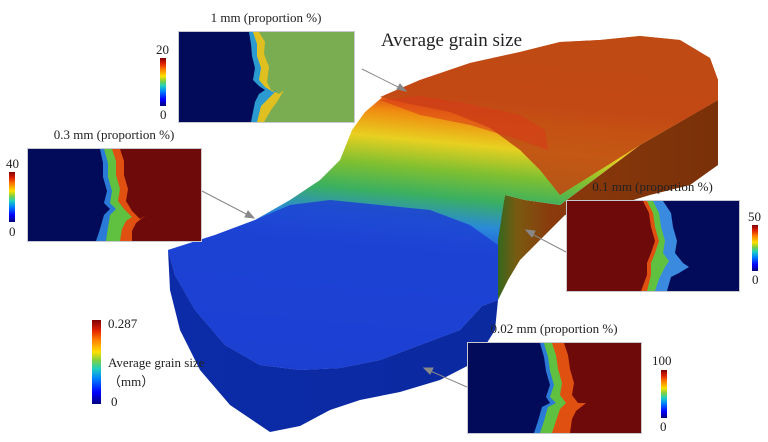 The width and height of the screenshot is (768, 442). What do you see at coordinates (96, 362) in the screenshot?
I see `main-colorbar` at bounding box center [96, 362].